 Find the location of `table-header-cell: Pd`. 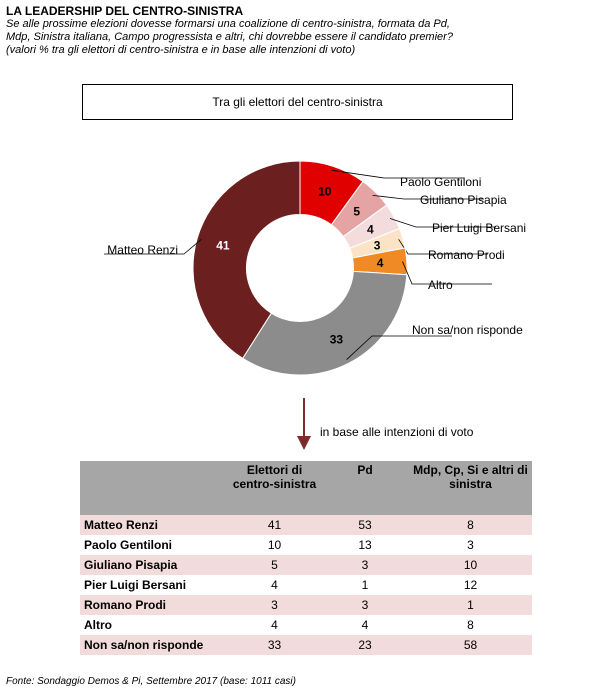

table-header-cell: Pd is located at coordinates (365, 488).